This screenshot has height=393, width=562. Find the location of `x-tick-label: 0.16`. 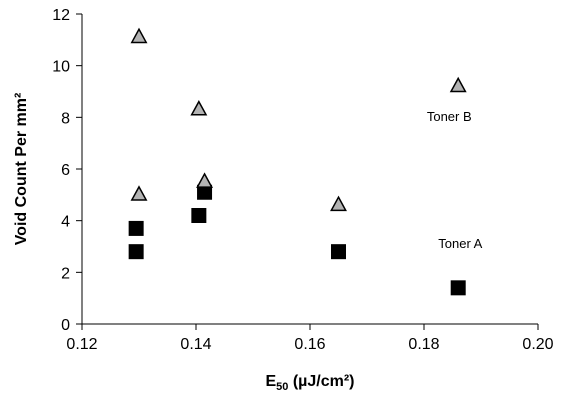

x-tick-label: 0.16 is located at coordinates (309, 344).